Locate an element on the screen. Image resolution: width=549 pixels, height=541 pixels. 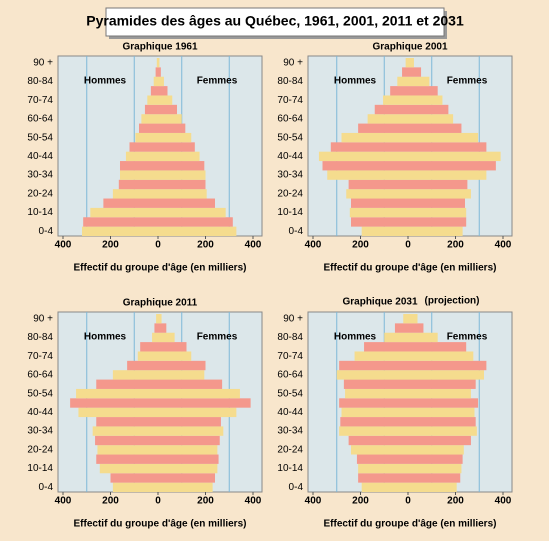
right-label: Femmes is located at coordinates (467, 337).